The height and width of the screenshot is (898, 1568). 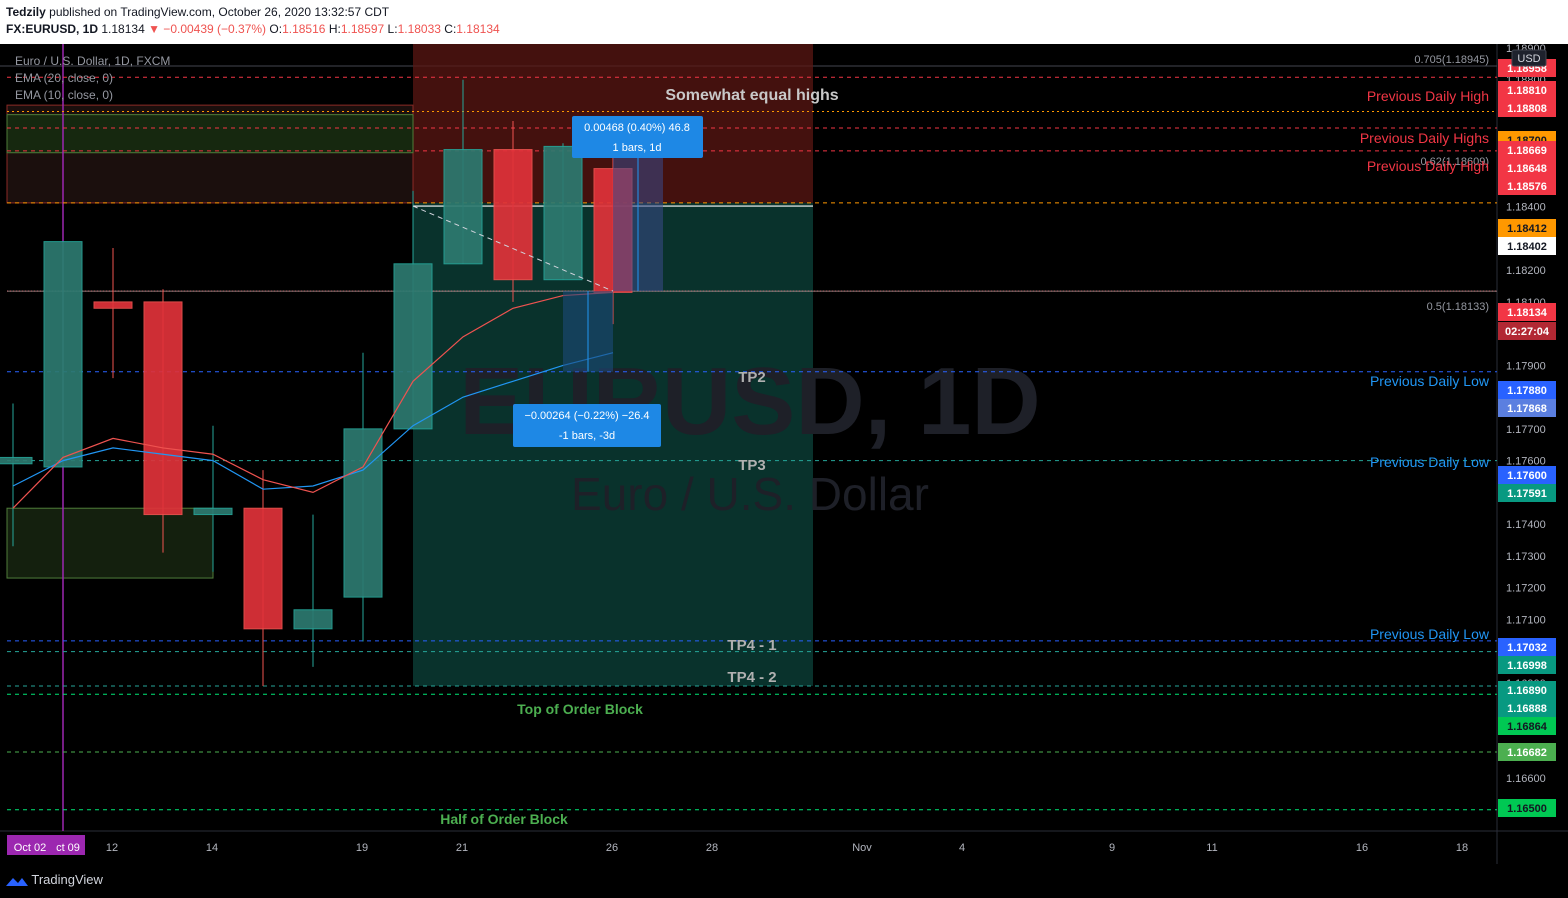 I want to click on label-previous-daily-low-1: Previous Daily Low, so click(x=1430, y=381).